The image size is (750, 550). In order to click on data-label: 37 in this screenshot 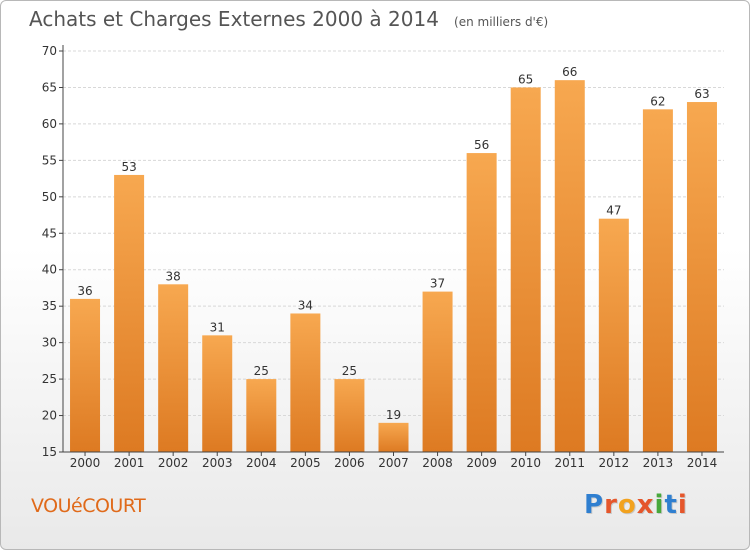, I will do `click(437, 284)`.